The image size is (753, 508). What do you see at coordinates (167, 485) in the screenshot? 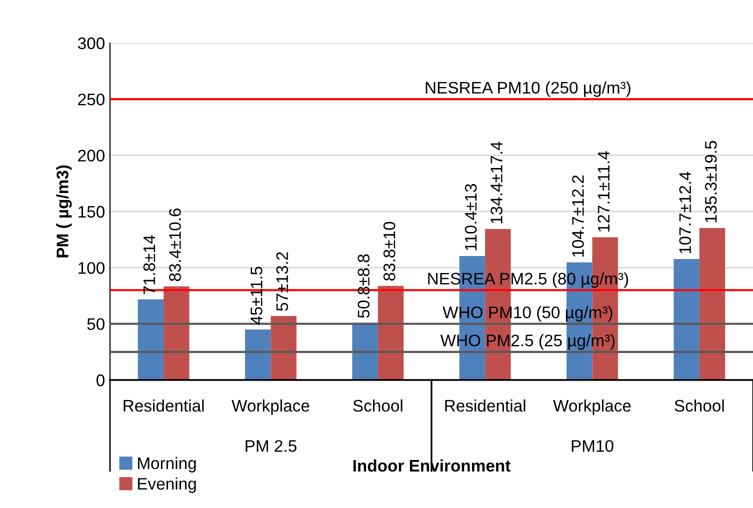
I see `legend-label: Evening` at bounding box center [167, 485].